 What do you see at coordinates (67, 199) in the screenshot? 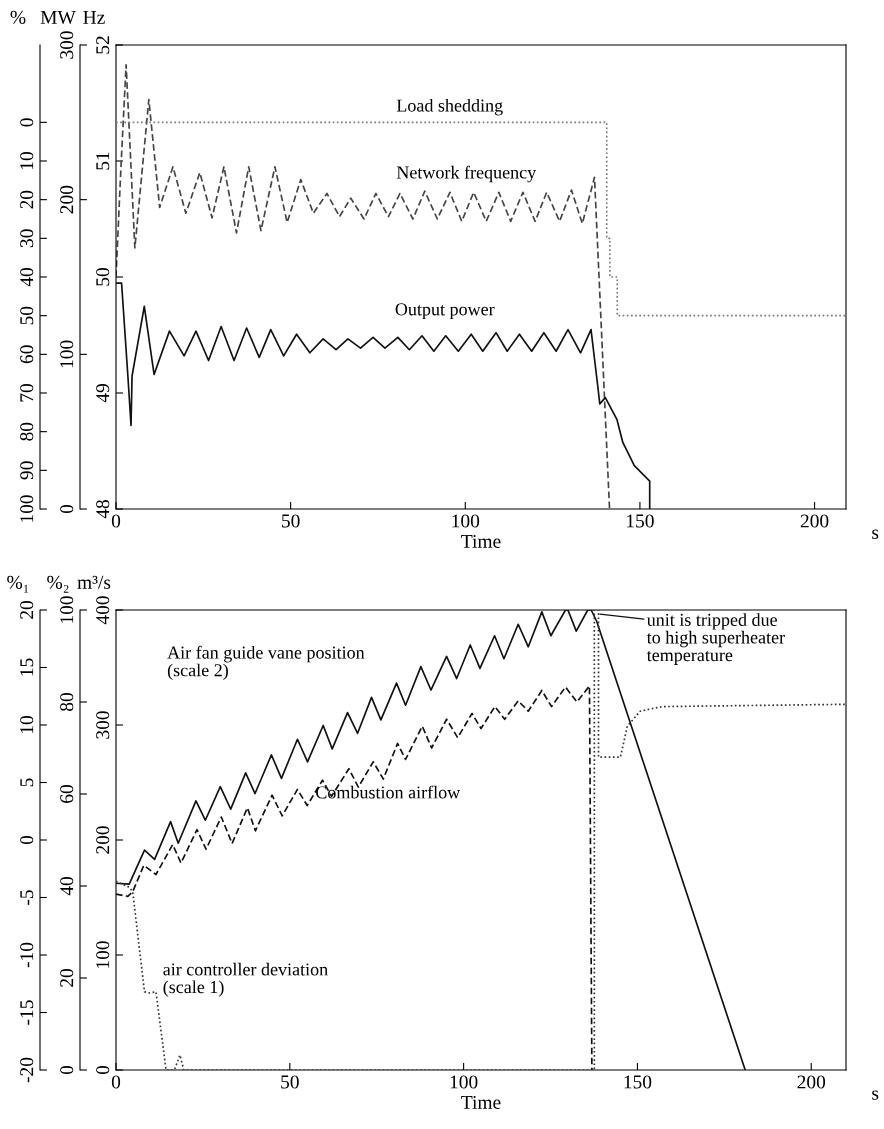
I see `y2-tick-label: 200` at bounding box center [67, 199].